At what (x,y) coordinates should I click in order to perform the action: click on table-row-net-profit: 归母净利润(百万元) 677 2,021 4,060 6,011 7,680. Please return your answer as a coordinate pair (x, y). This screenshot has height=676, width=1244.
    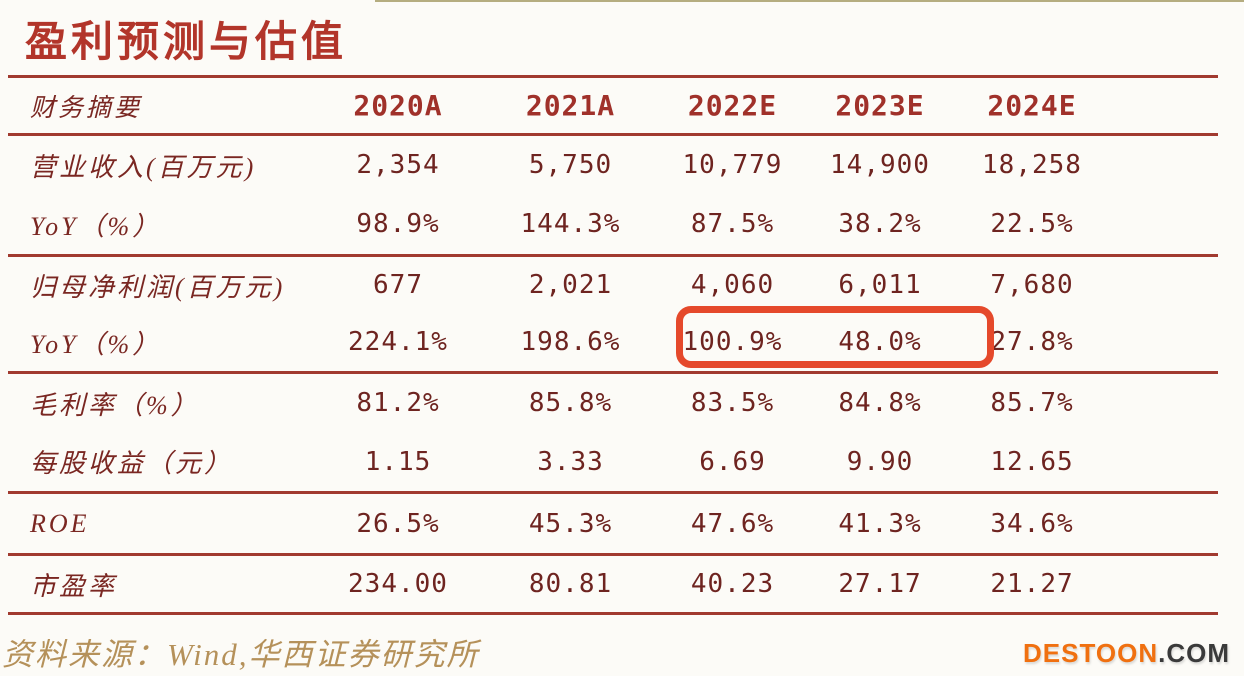
    Looking at the image, I should click on (613, 284).